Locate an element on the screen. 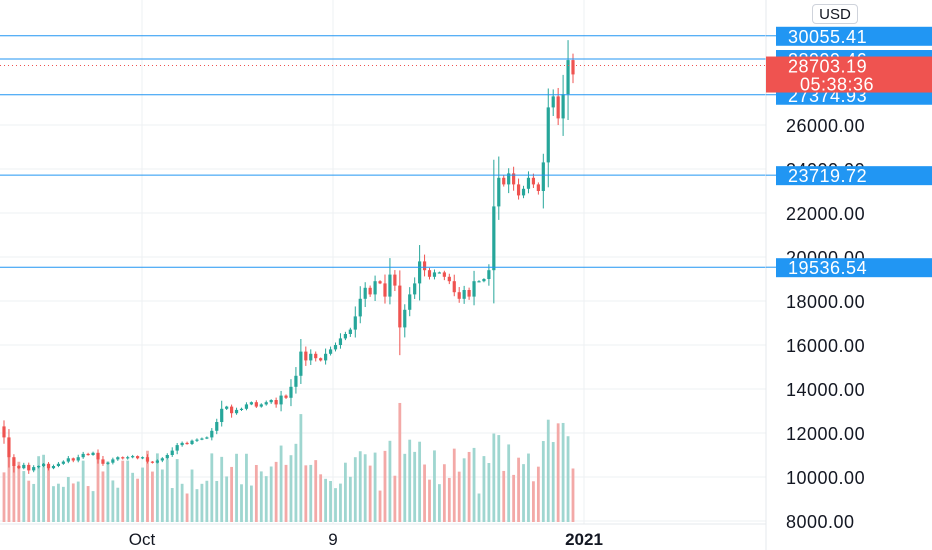 Image resolution: width=932 pixels, height=550 pixels. y-tick-label: 22000.00 is located at coordinates (825, 214).